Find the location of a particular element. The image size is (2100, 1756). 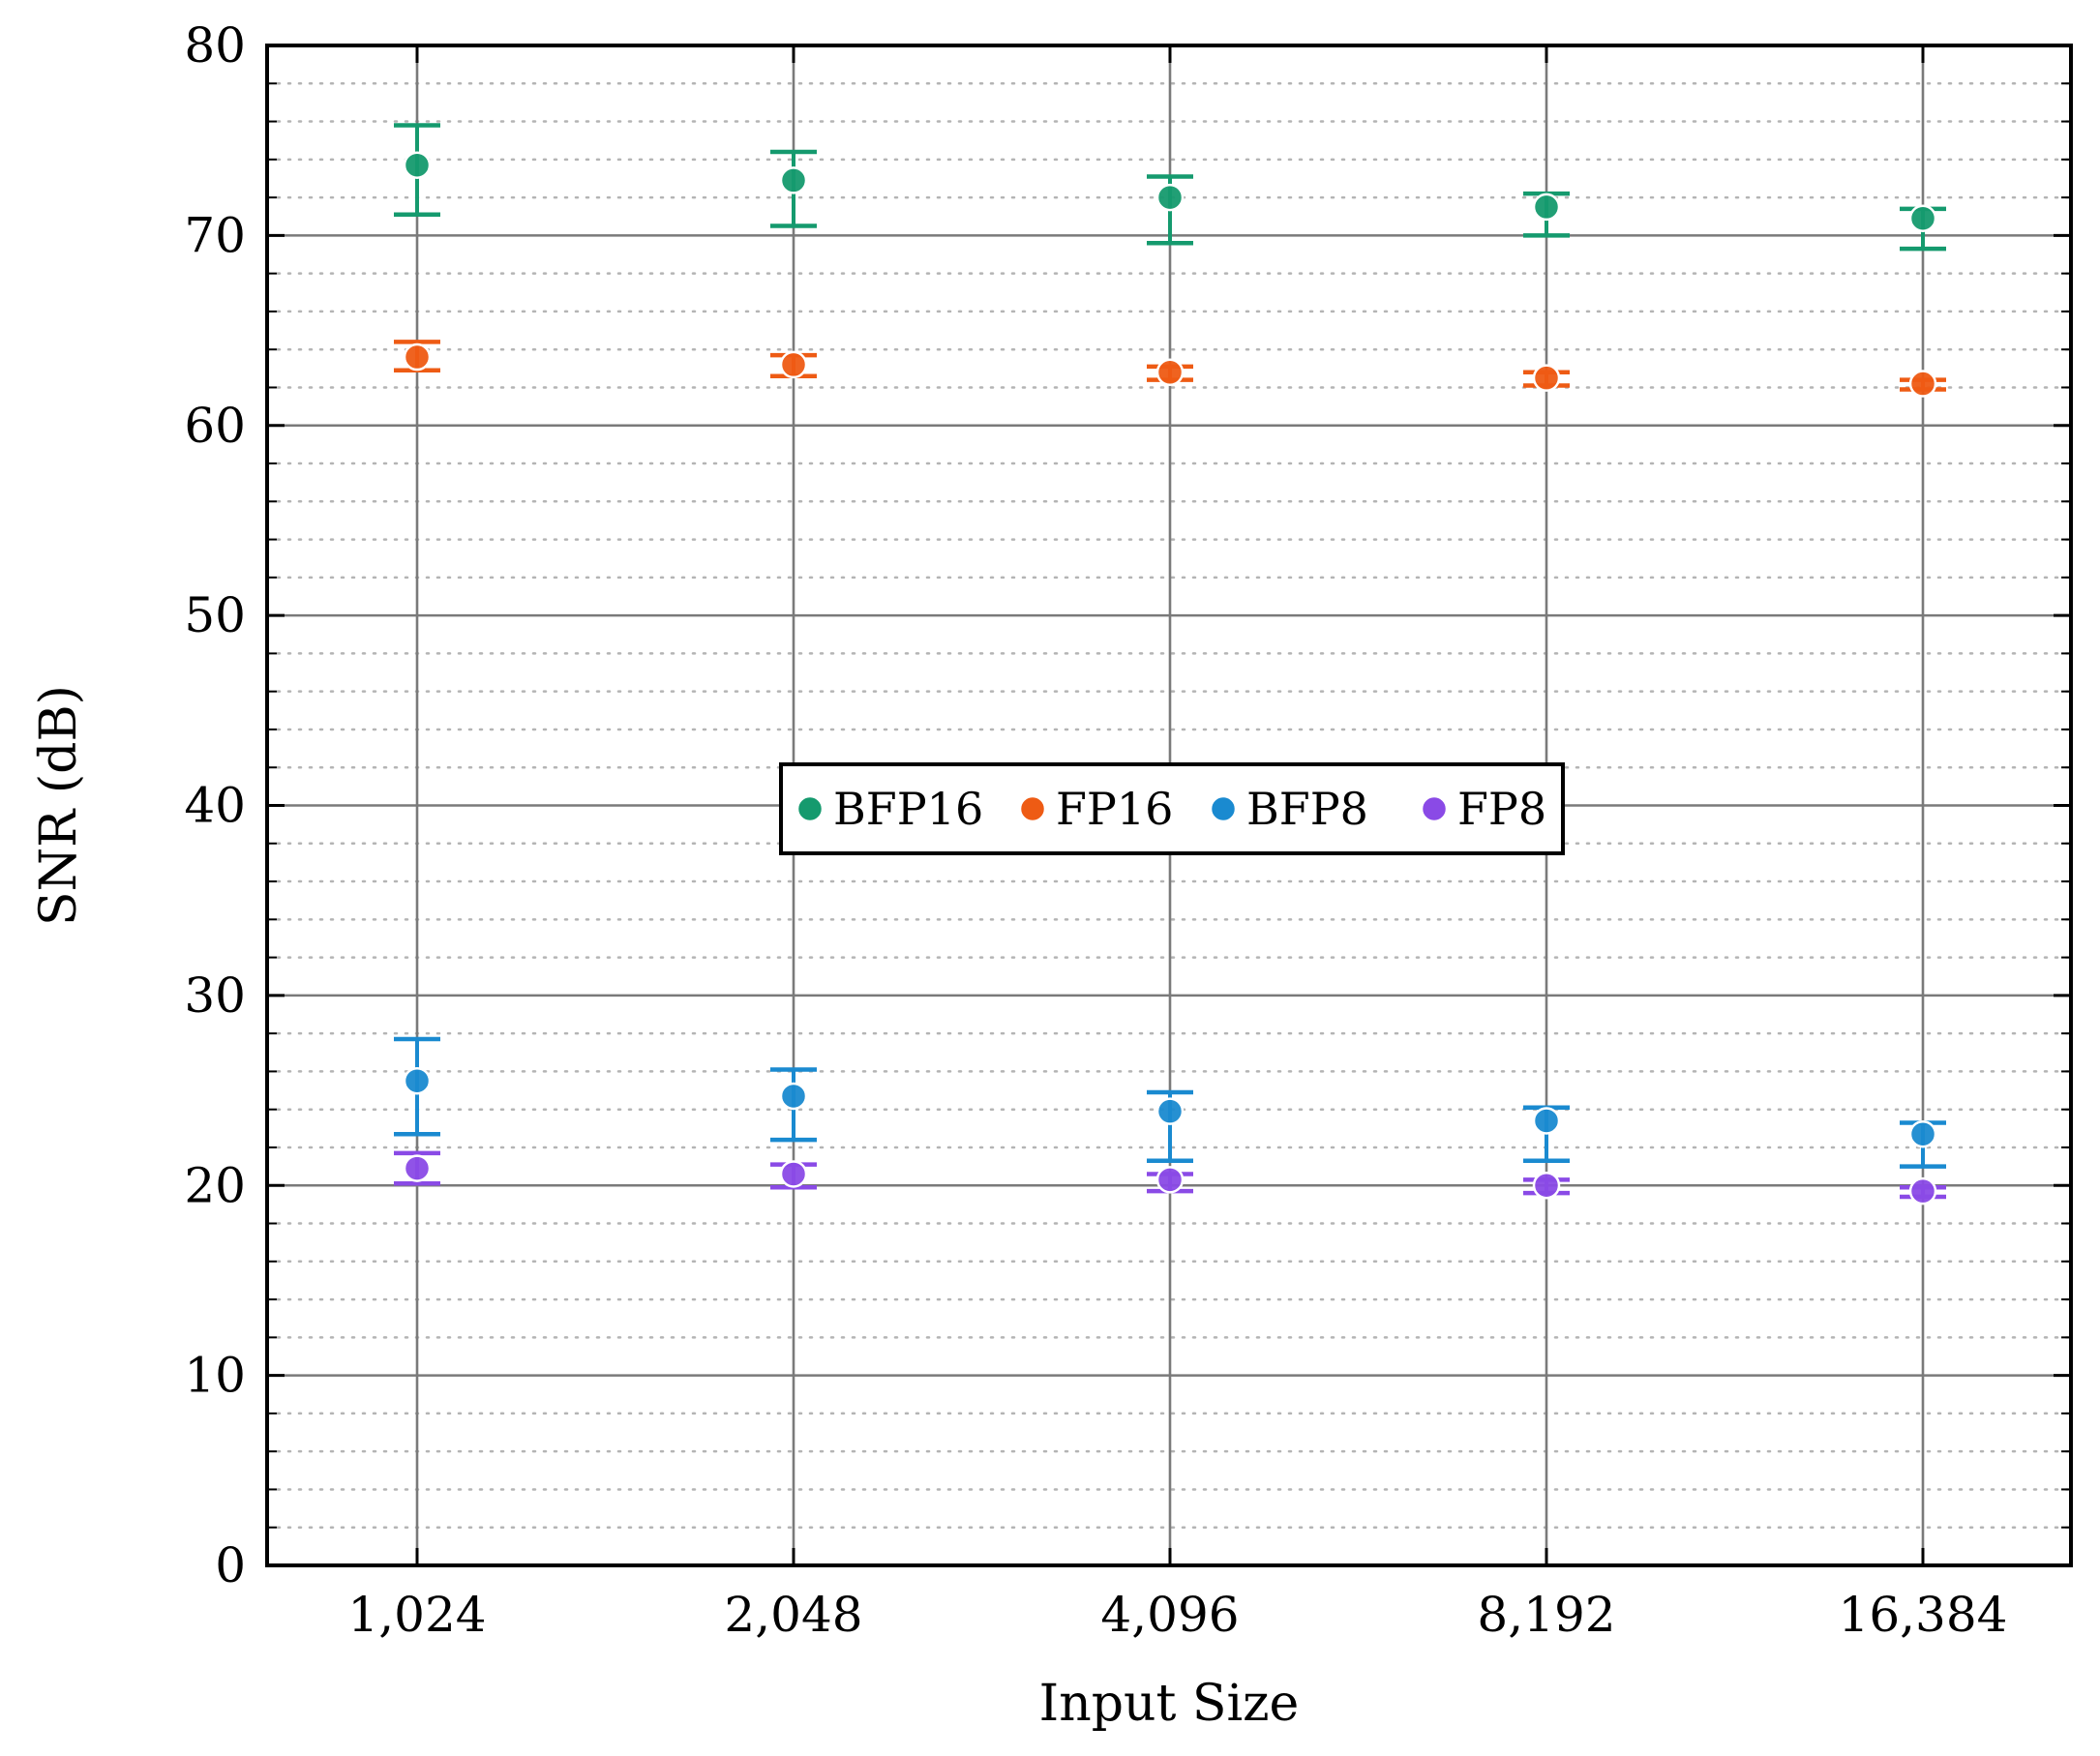

legend: BFP16 FP16 BFP8 FP8 is located at coordinates (1172, 808).